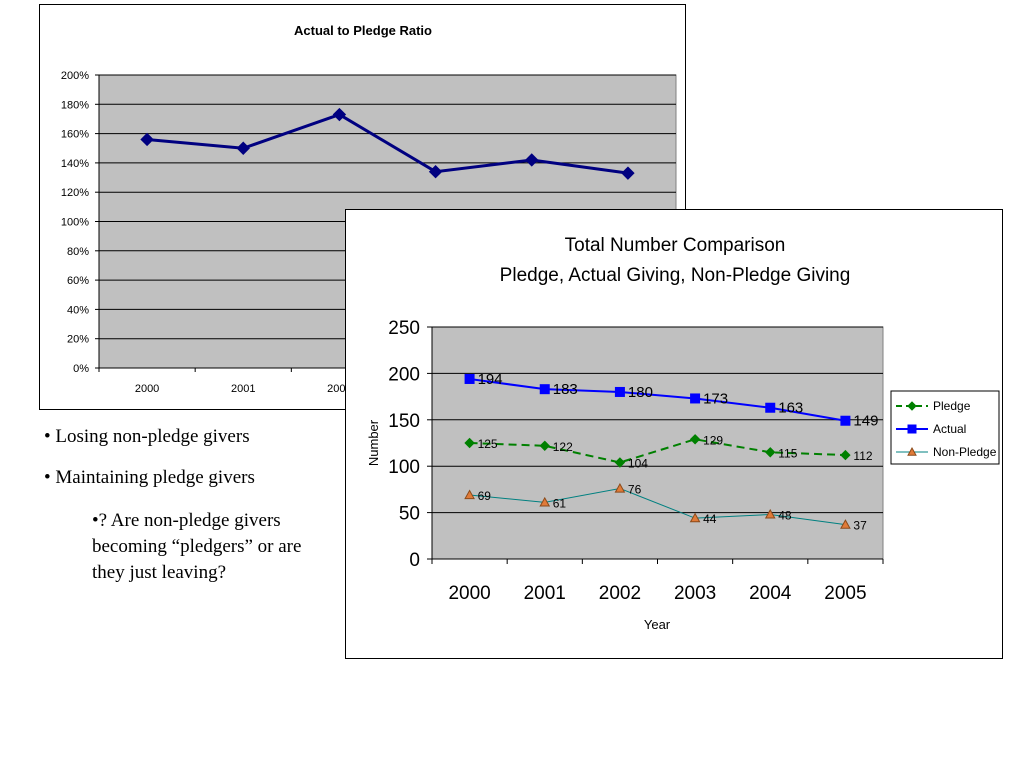 This screenshot has height=768, width=1024. What do you see at coordinates (81, 369) in the screenshot?
I see `y-tick-label: 0%` at bounding box center [81, 369].